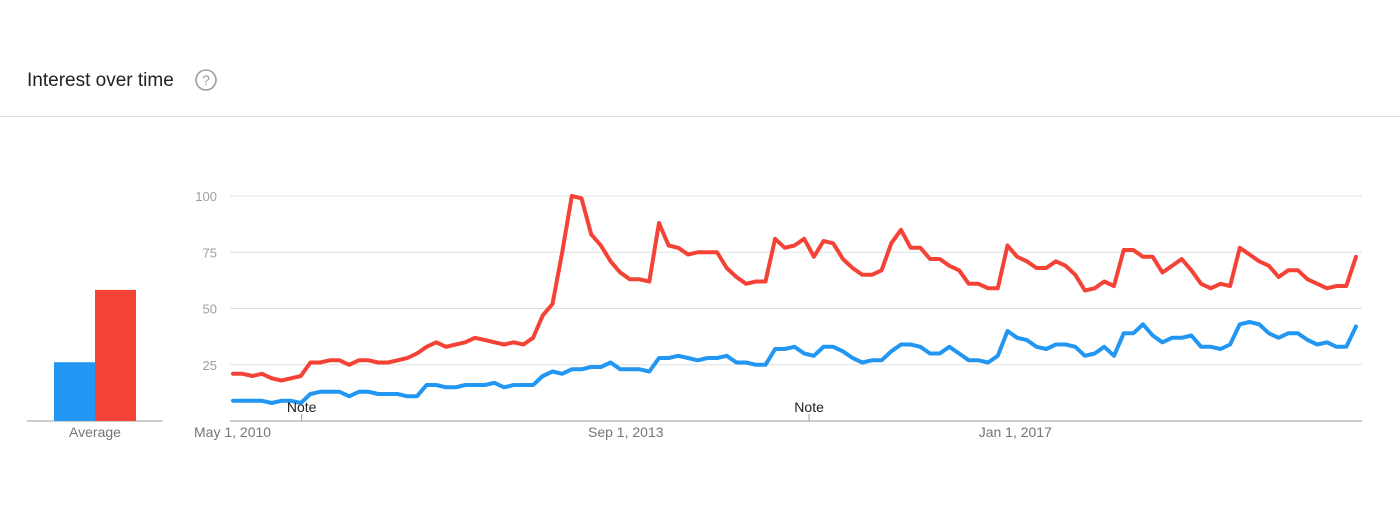 This screenshot has width=1400, height=521. I want to click on x-tick-label: Jan 1, 2017, so click(1015, 432).